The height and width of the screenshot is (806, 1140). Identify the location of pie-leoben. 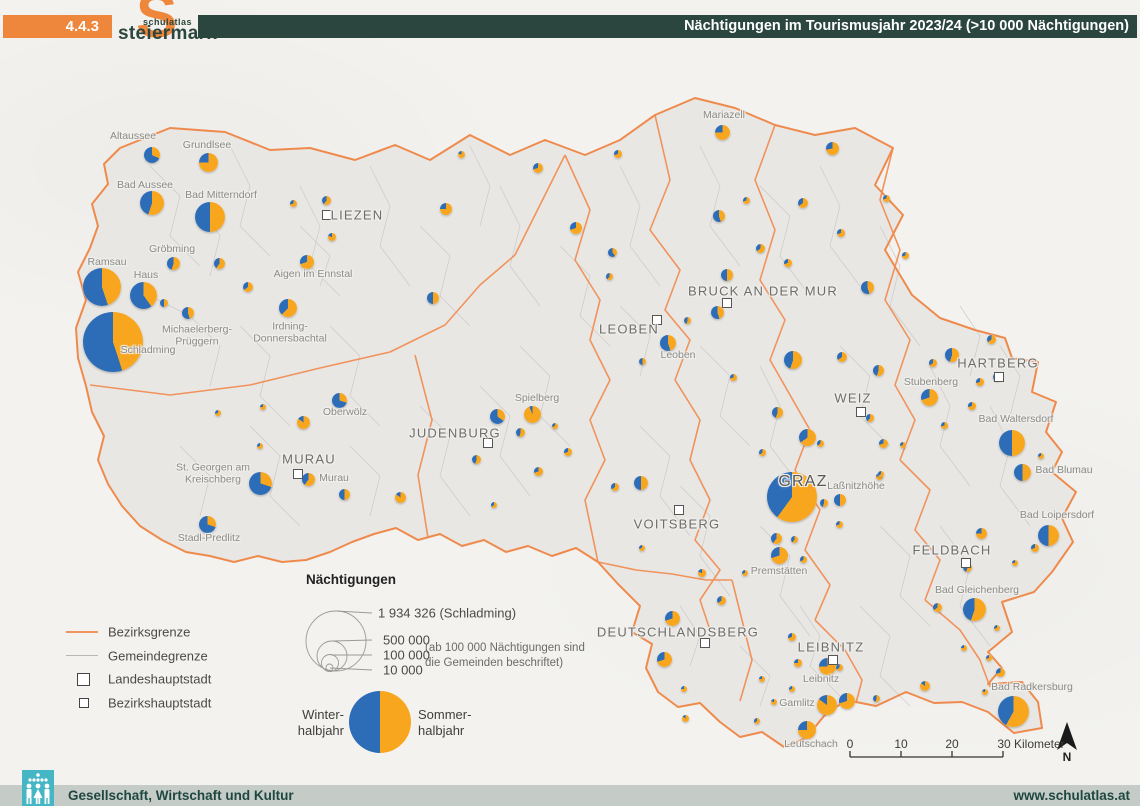
(668, 343).